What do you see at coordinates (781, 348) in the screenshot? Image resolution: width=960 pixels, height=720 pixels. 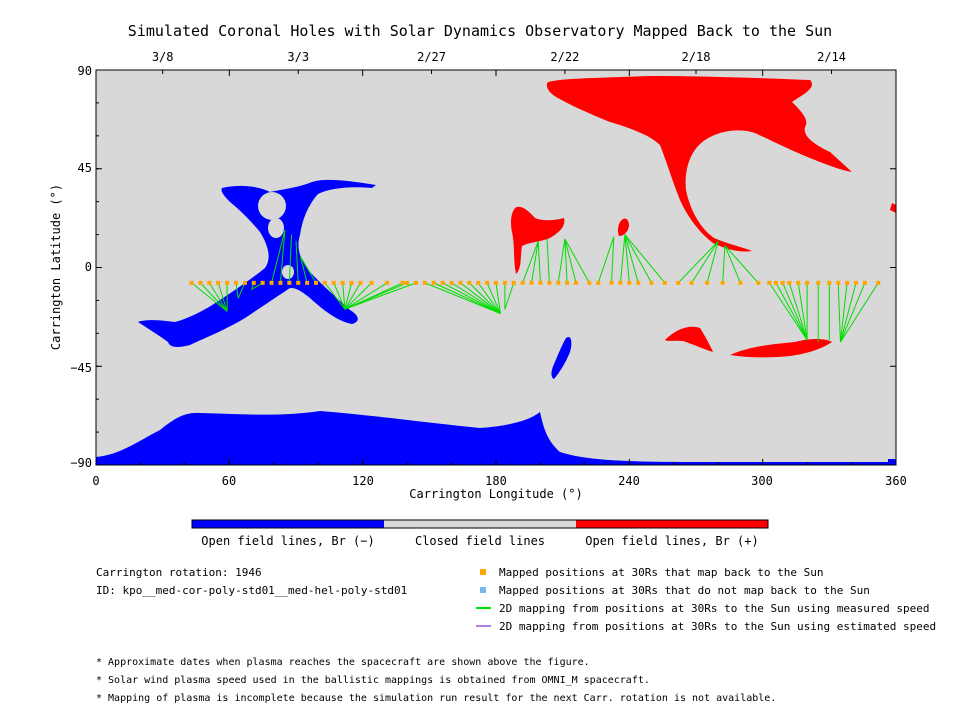 I see `red-hole-south-band` at bounding box center [781, 348].